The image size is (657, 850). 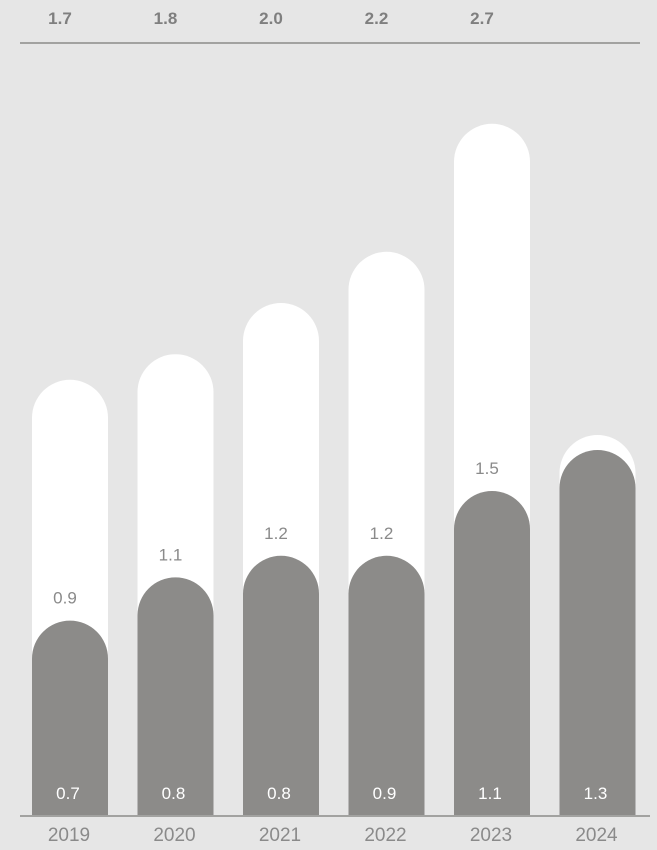 I want to click on total-label-2023: 2.7, so click(x=482, y=18).